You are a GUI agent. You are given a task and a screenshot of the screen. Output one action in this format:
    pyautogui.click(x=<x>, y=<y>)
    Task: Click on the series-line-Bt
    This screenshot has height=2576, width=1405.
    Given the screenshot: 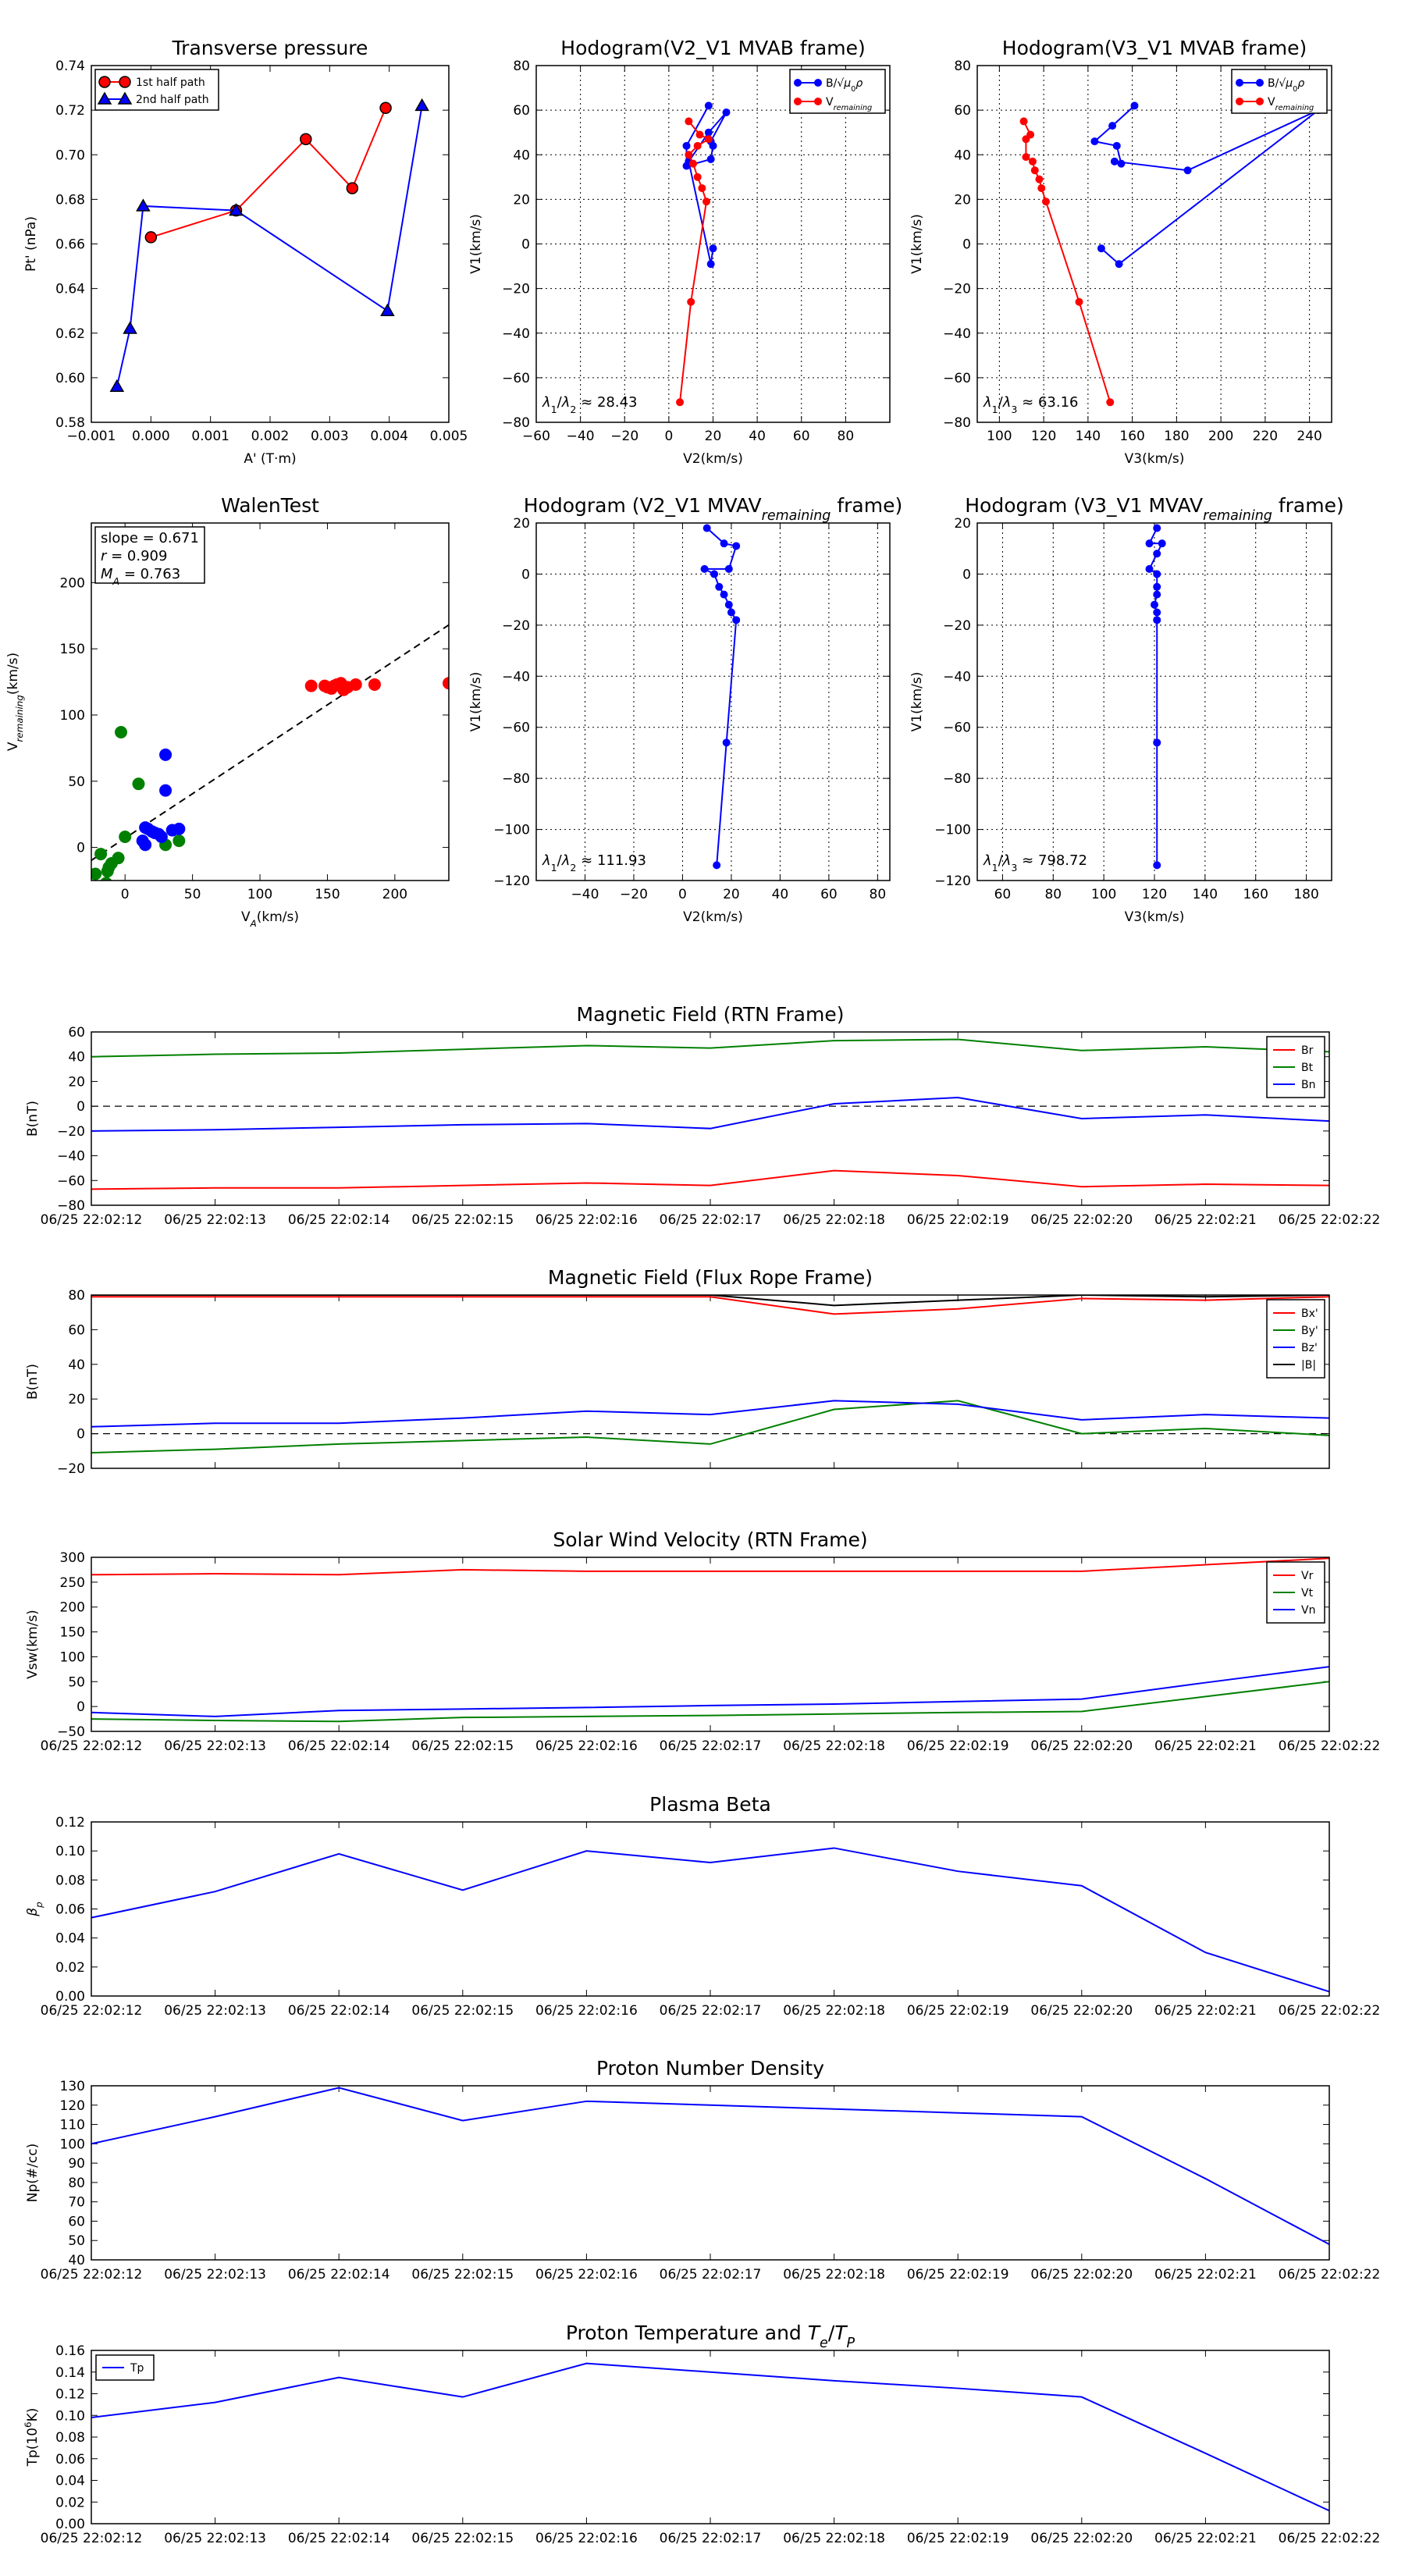 What is the action you would take?
    pyautogui.click(x=710, y=1048)
    